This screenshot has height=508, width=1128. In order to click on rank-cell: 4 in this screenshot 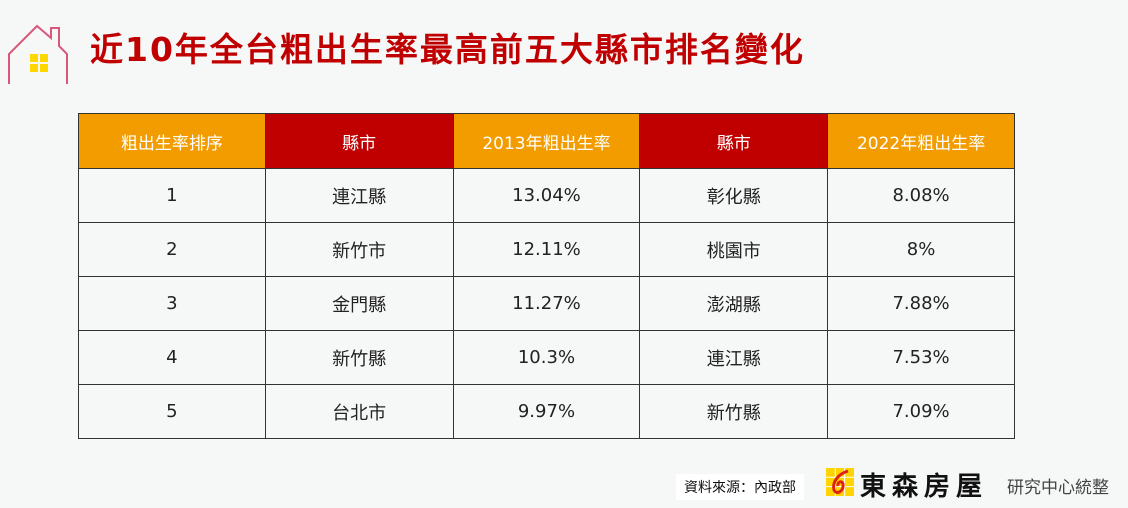, I will do `click(172, 357)`.